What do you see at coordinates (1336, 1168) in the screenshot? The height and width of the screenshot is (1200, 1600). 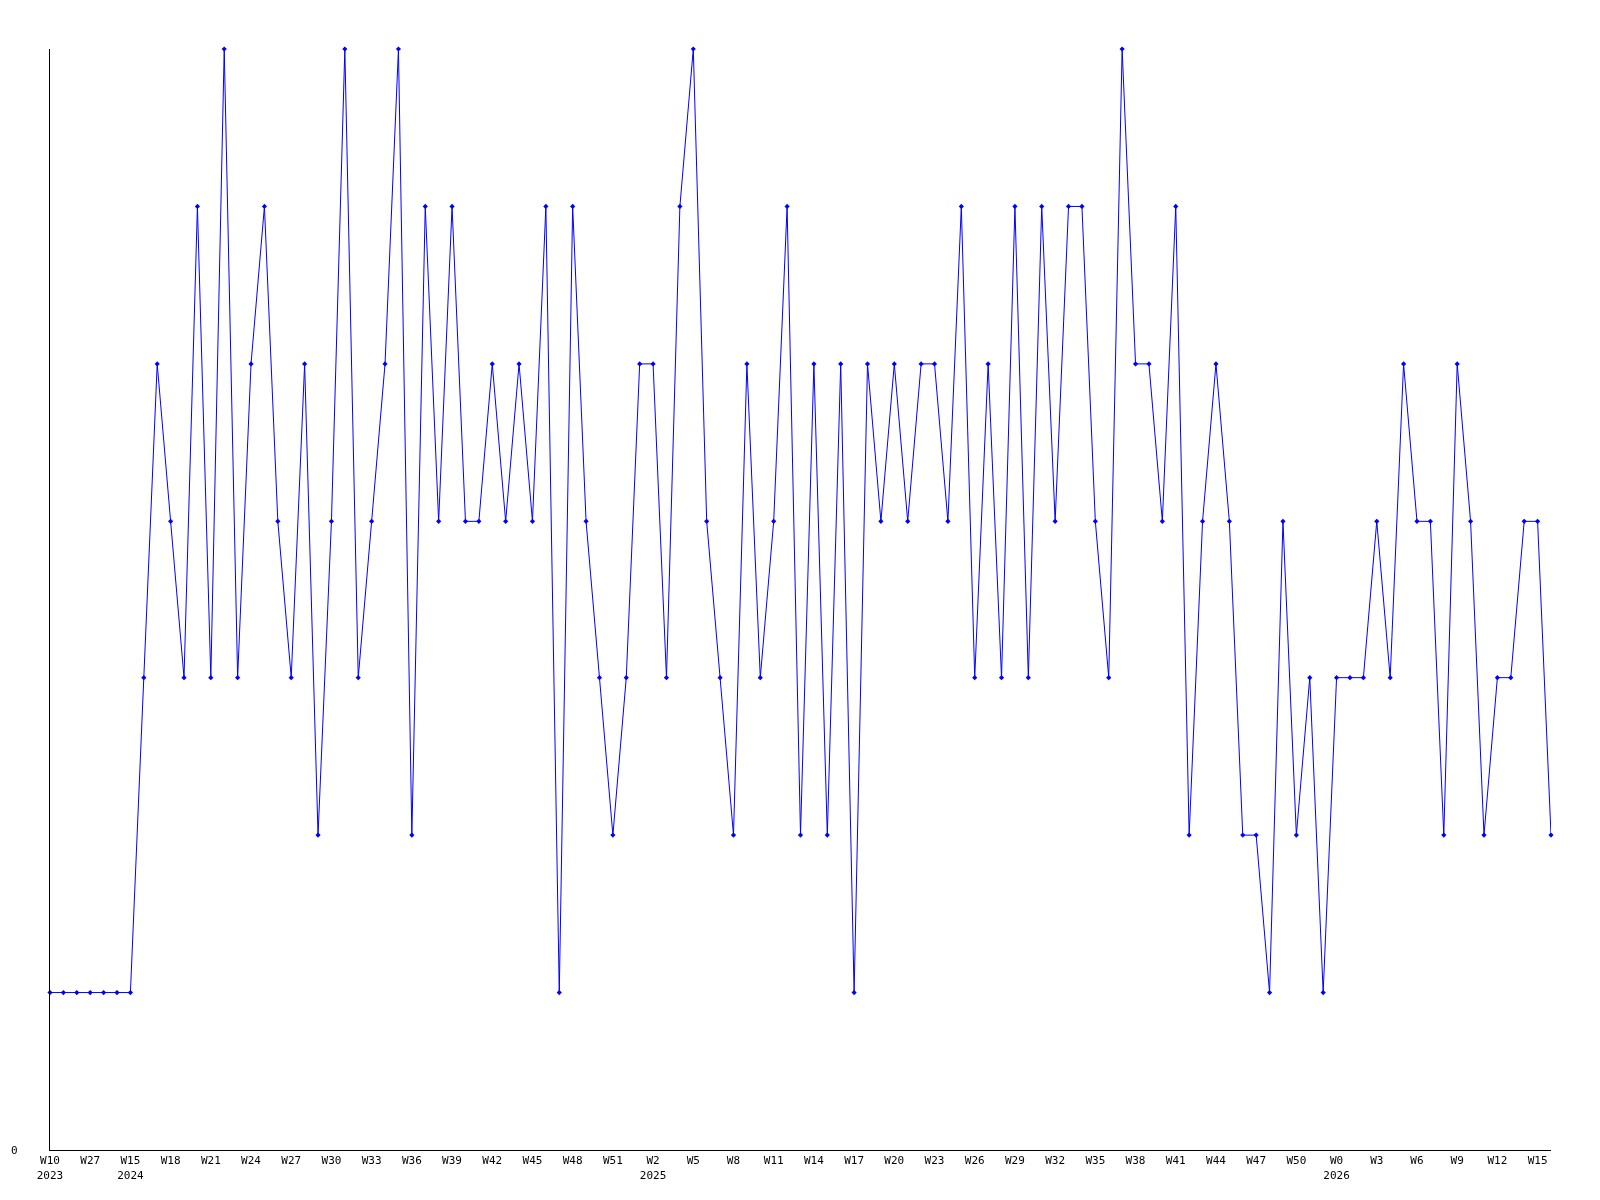 I see `x-tick-label: W0 2026` at bounding box center [1336, 1168].